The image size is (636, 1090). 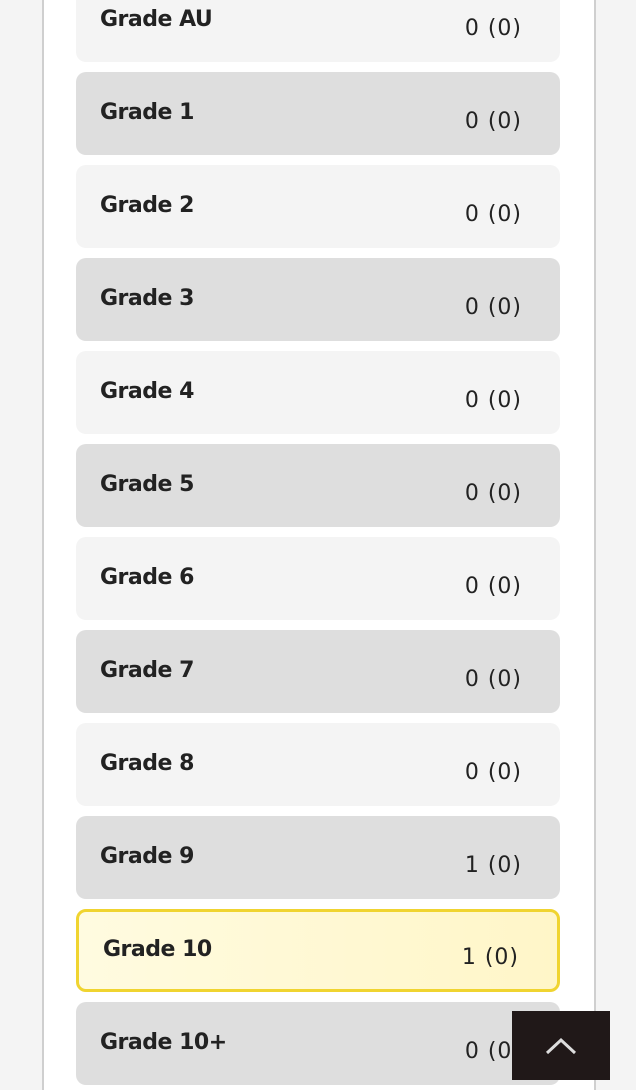 What do you see at coordinates (157, 949) in the screenshot?
I see `grade-label: Grade 10` at bounding box center [157, 949].